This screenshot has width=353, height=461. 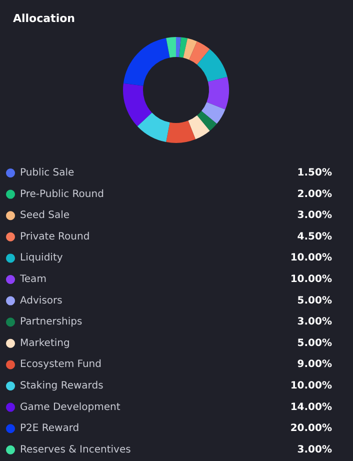 I want to click on legend-label: Pre-Public Round, so click(x=62, y=194).